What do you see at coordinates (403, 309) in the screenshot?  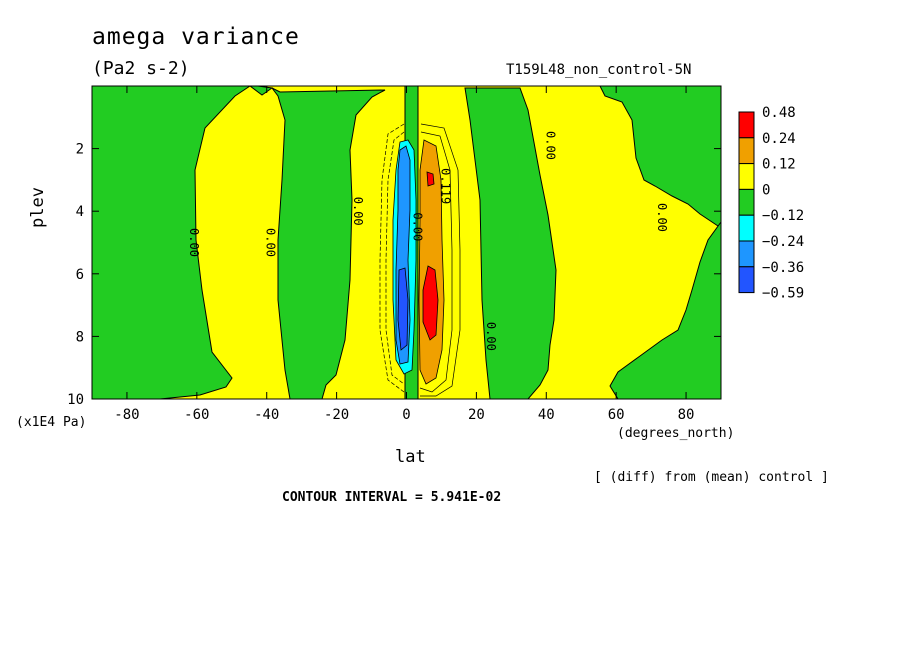 I see `negative-band-blue` at bounding box center [403, 309].